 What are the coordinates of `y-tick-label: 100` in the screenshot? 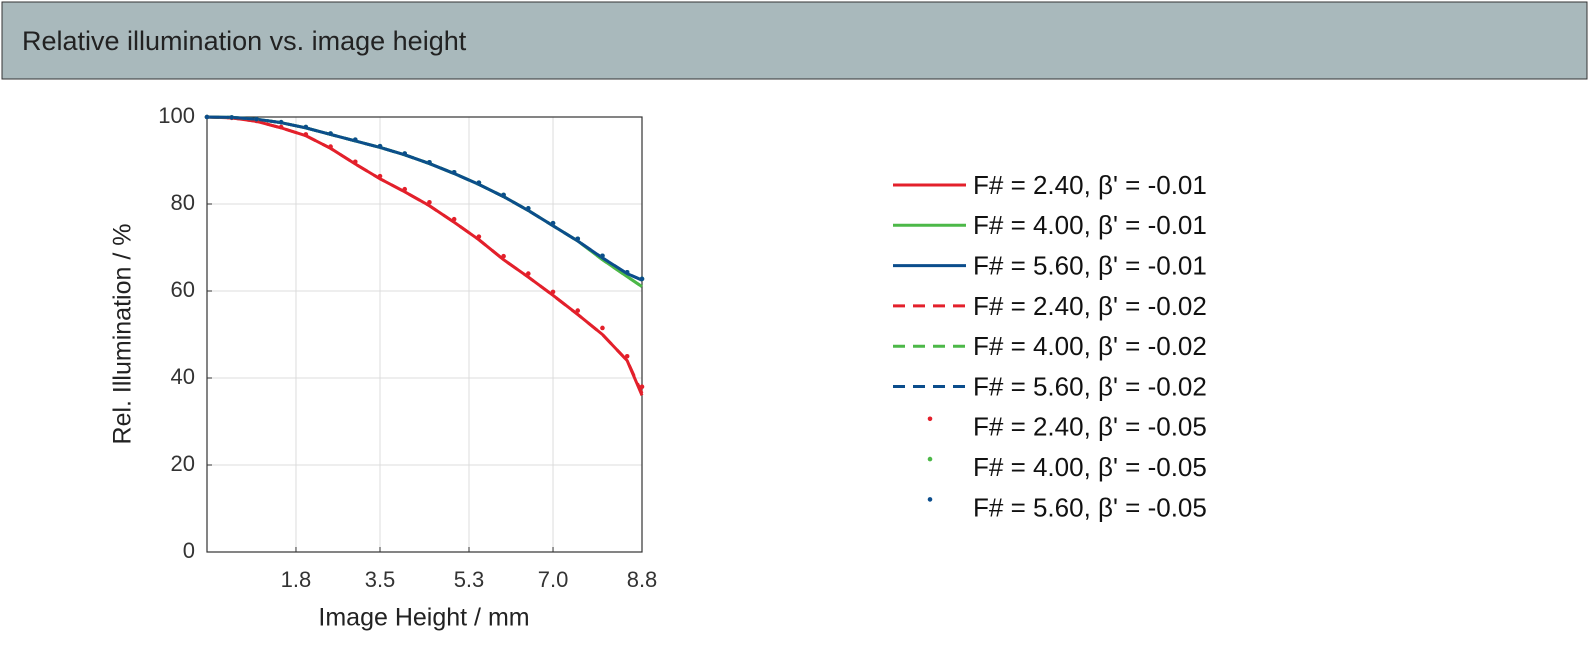 It's located at (176, 115).